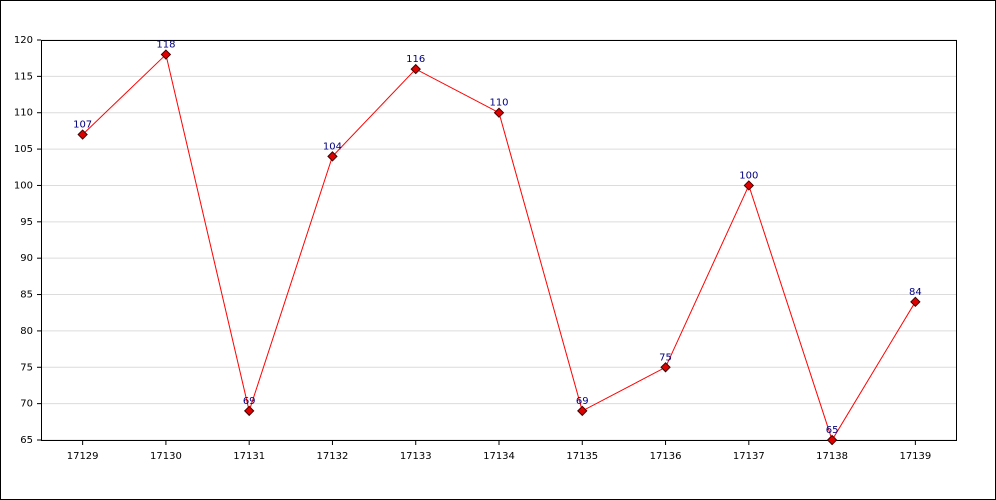  Describe the element at coordinates (415, 59) in the screenshot. I see `data-label: 116` at that location.